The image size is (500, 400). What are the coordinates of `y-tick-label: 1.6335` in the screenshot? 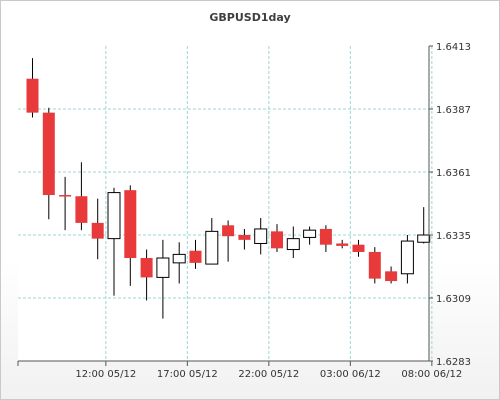 It's located at (453, 236).